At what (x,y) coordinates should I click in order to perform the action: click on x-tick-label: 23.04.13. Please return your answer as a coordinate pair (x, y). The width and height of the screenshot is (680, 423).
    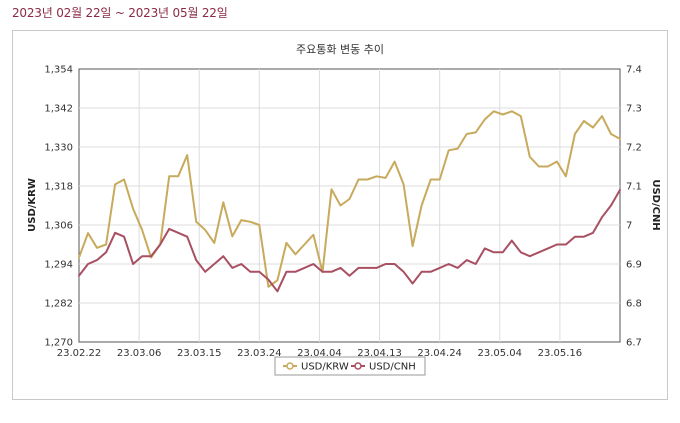
    Looking at the image, I should click on (379, 353).